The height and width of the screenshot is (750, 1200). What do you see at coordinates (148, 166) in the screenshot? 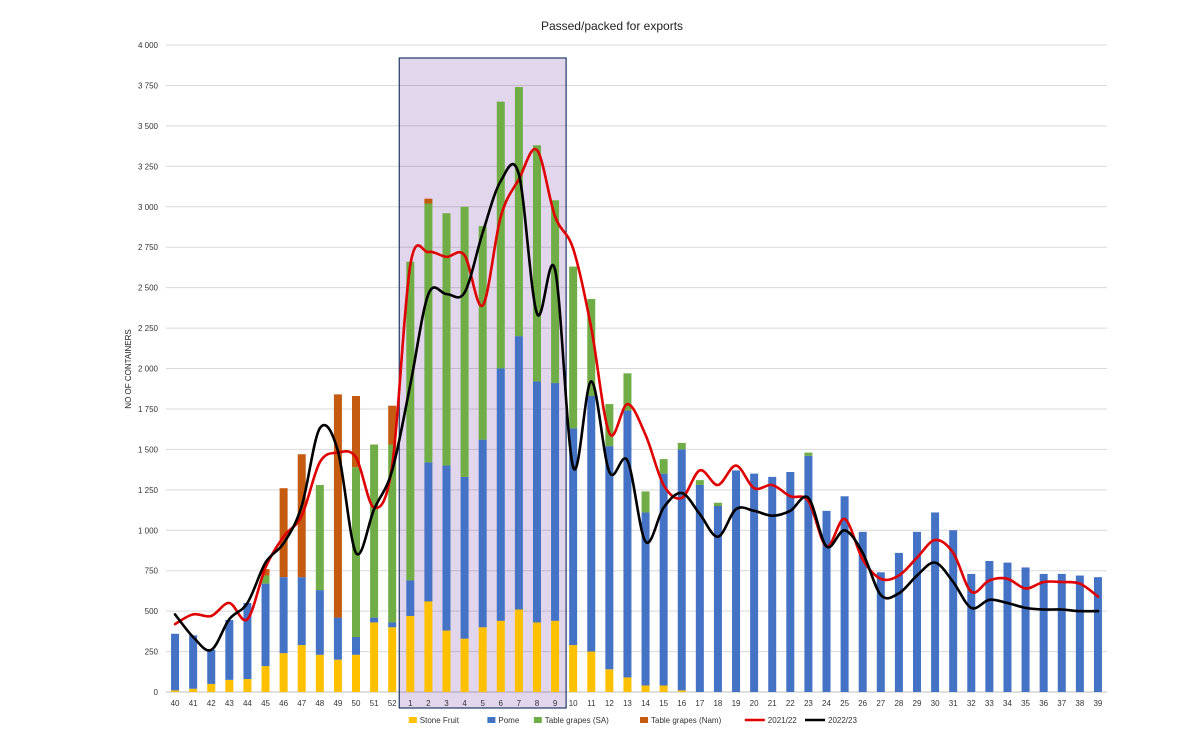
I see `y-tick-label: 3 250` at bounding box center [148, 166].